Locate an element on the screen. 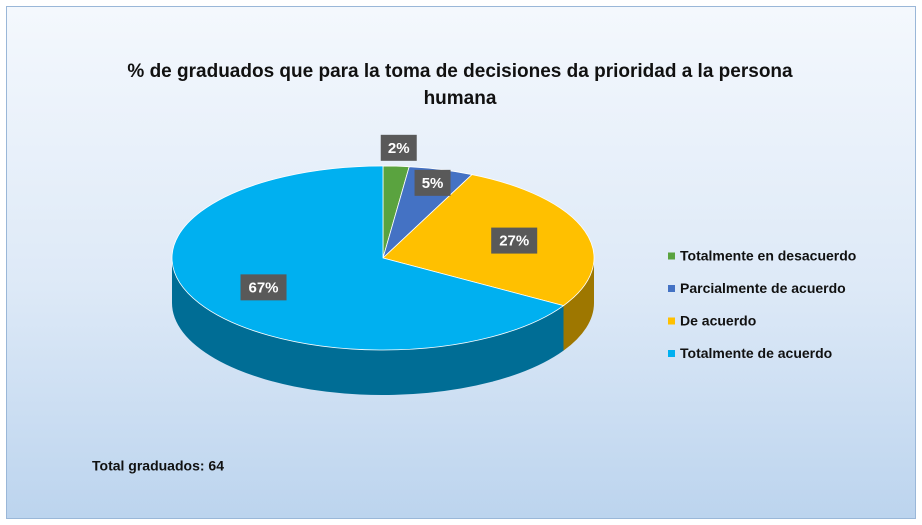 This screenshot has width=922, height=525. legend-label: Totalmente en desacuerdo is located at coordinates (768, 256).